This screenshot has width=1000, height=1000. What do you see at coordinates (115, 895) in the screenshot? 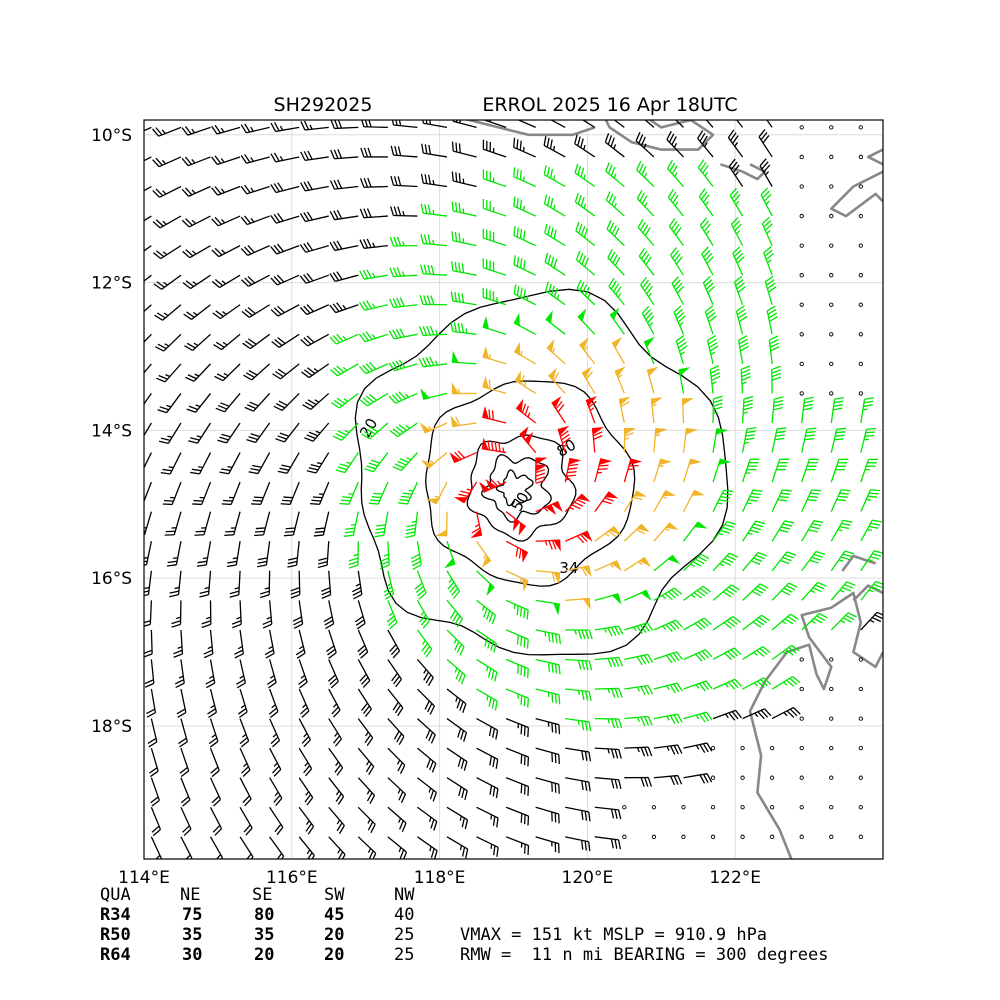
I see `header-qua: QUA` at bounding box center [115, 895].